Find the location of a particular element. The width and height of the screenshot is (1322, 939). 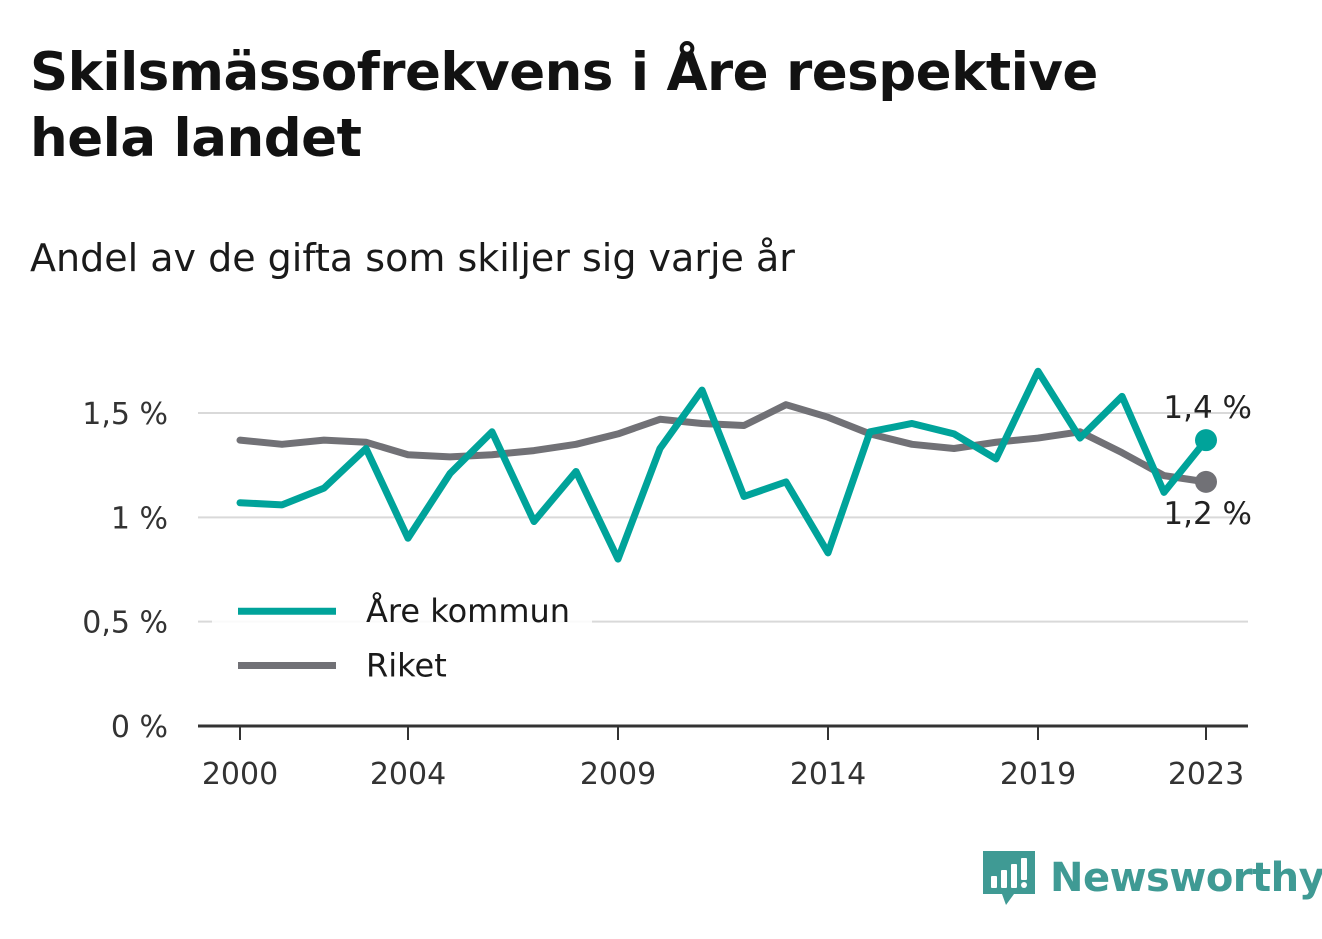

brand-name: Newsworthy is located at coordinates (1186, 878).